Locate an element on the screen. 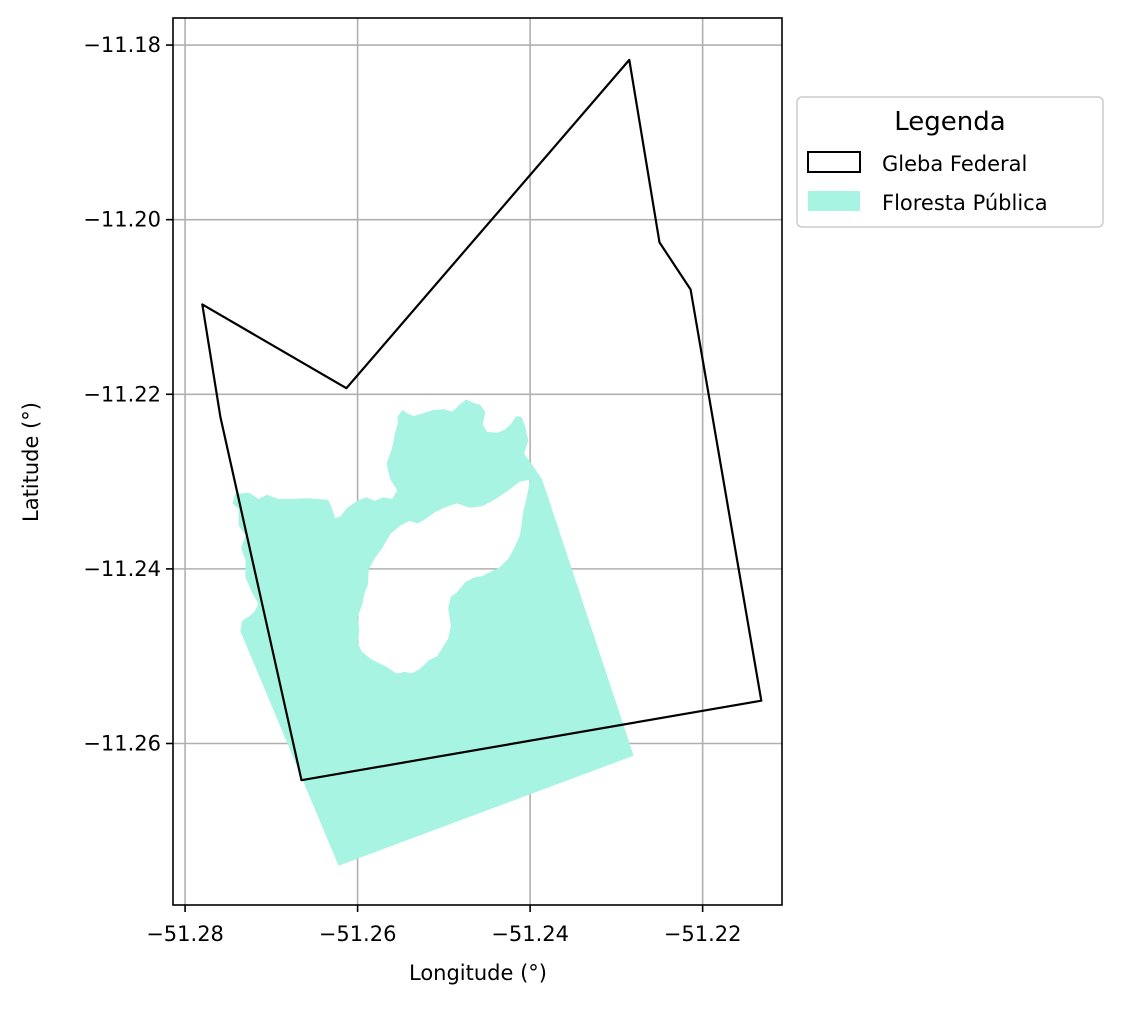 Image resolution: width=1122 pixels, height=1010 pixels. legend-swatch-gleba-federal is located at coordinates (834, 162).